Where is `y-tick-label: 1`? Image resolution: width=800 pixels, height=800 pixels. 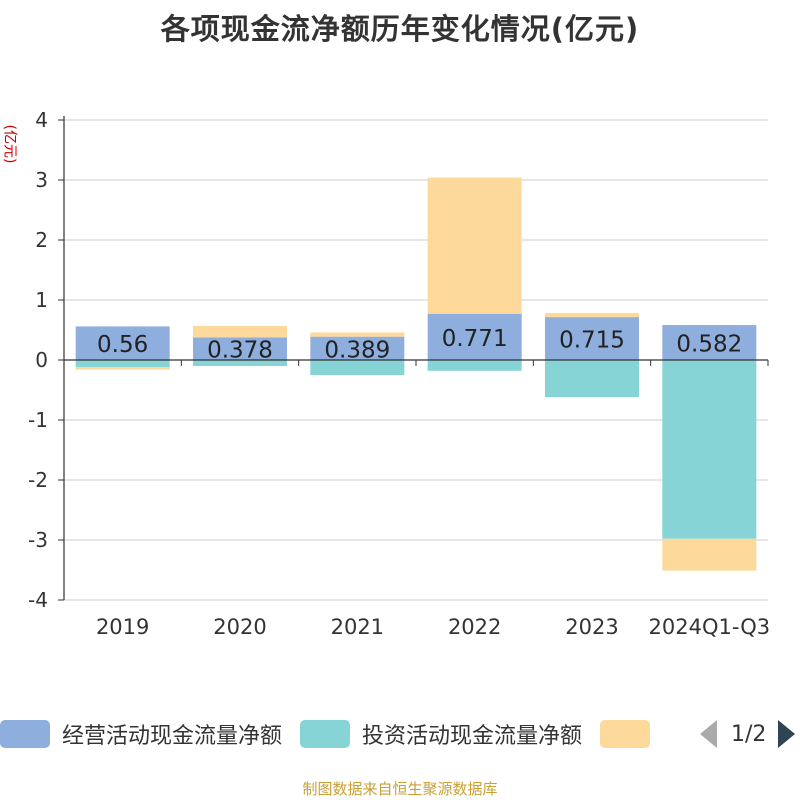
y-tick-label: 1 is located at coordinates (41, 300).